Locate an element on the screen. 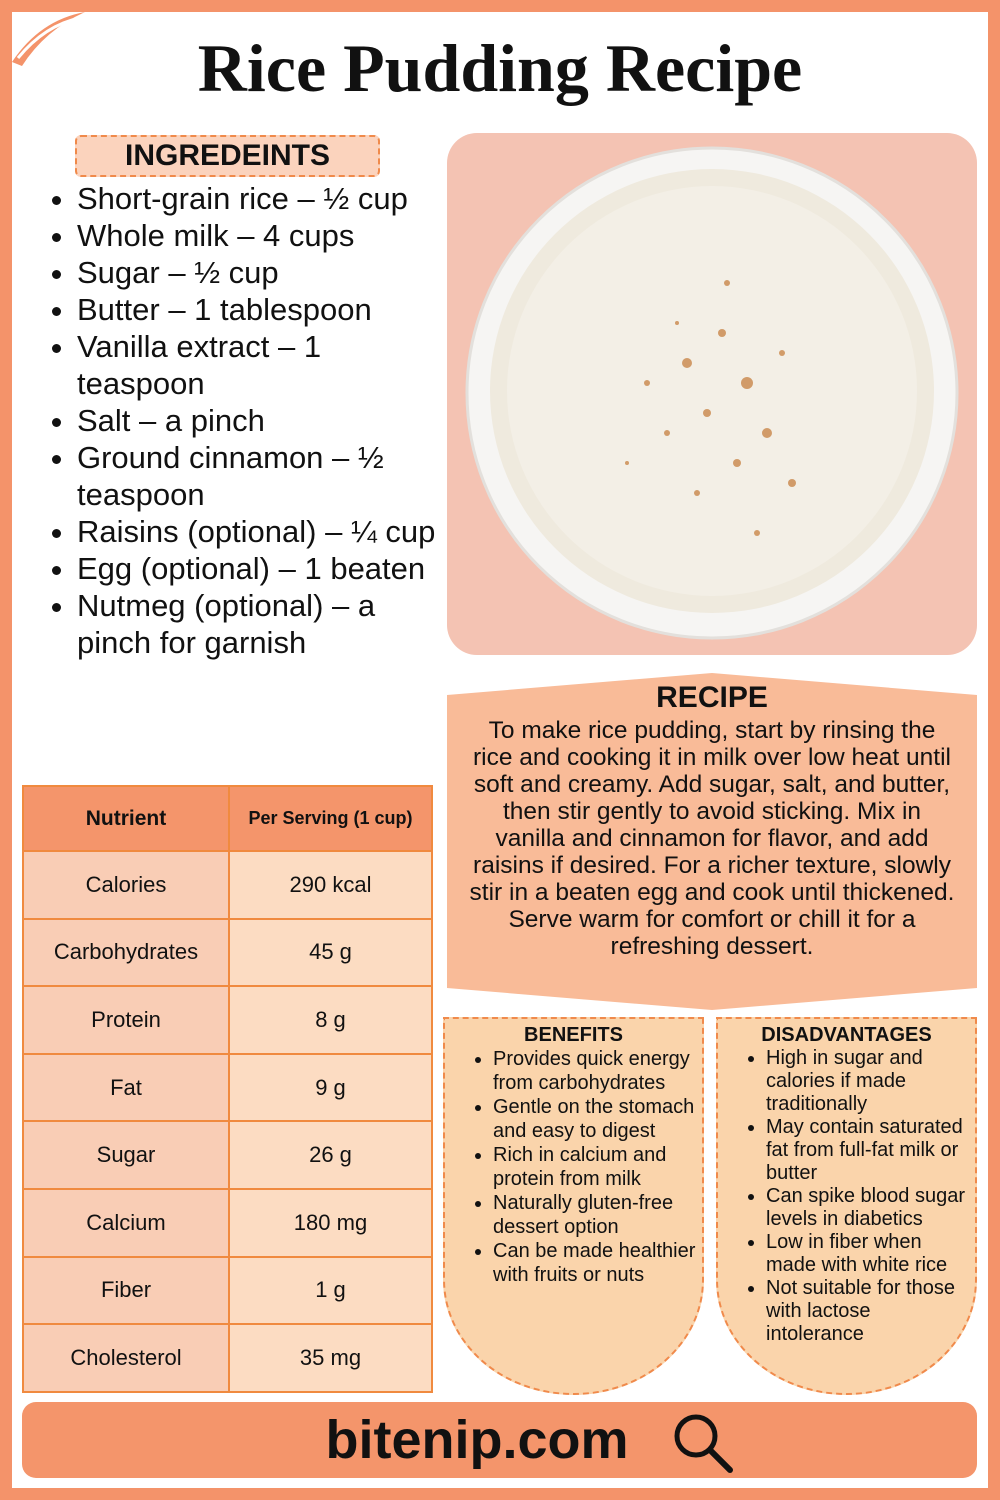 The height and width of the screenshot is (1500, 1000). list-item: Raisins (optional) – ¼ cup is located at coordinates (258, 531).